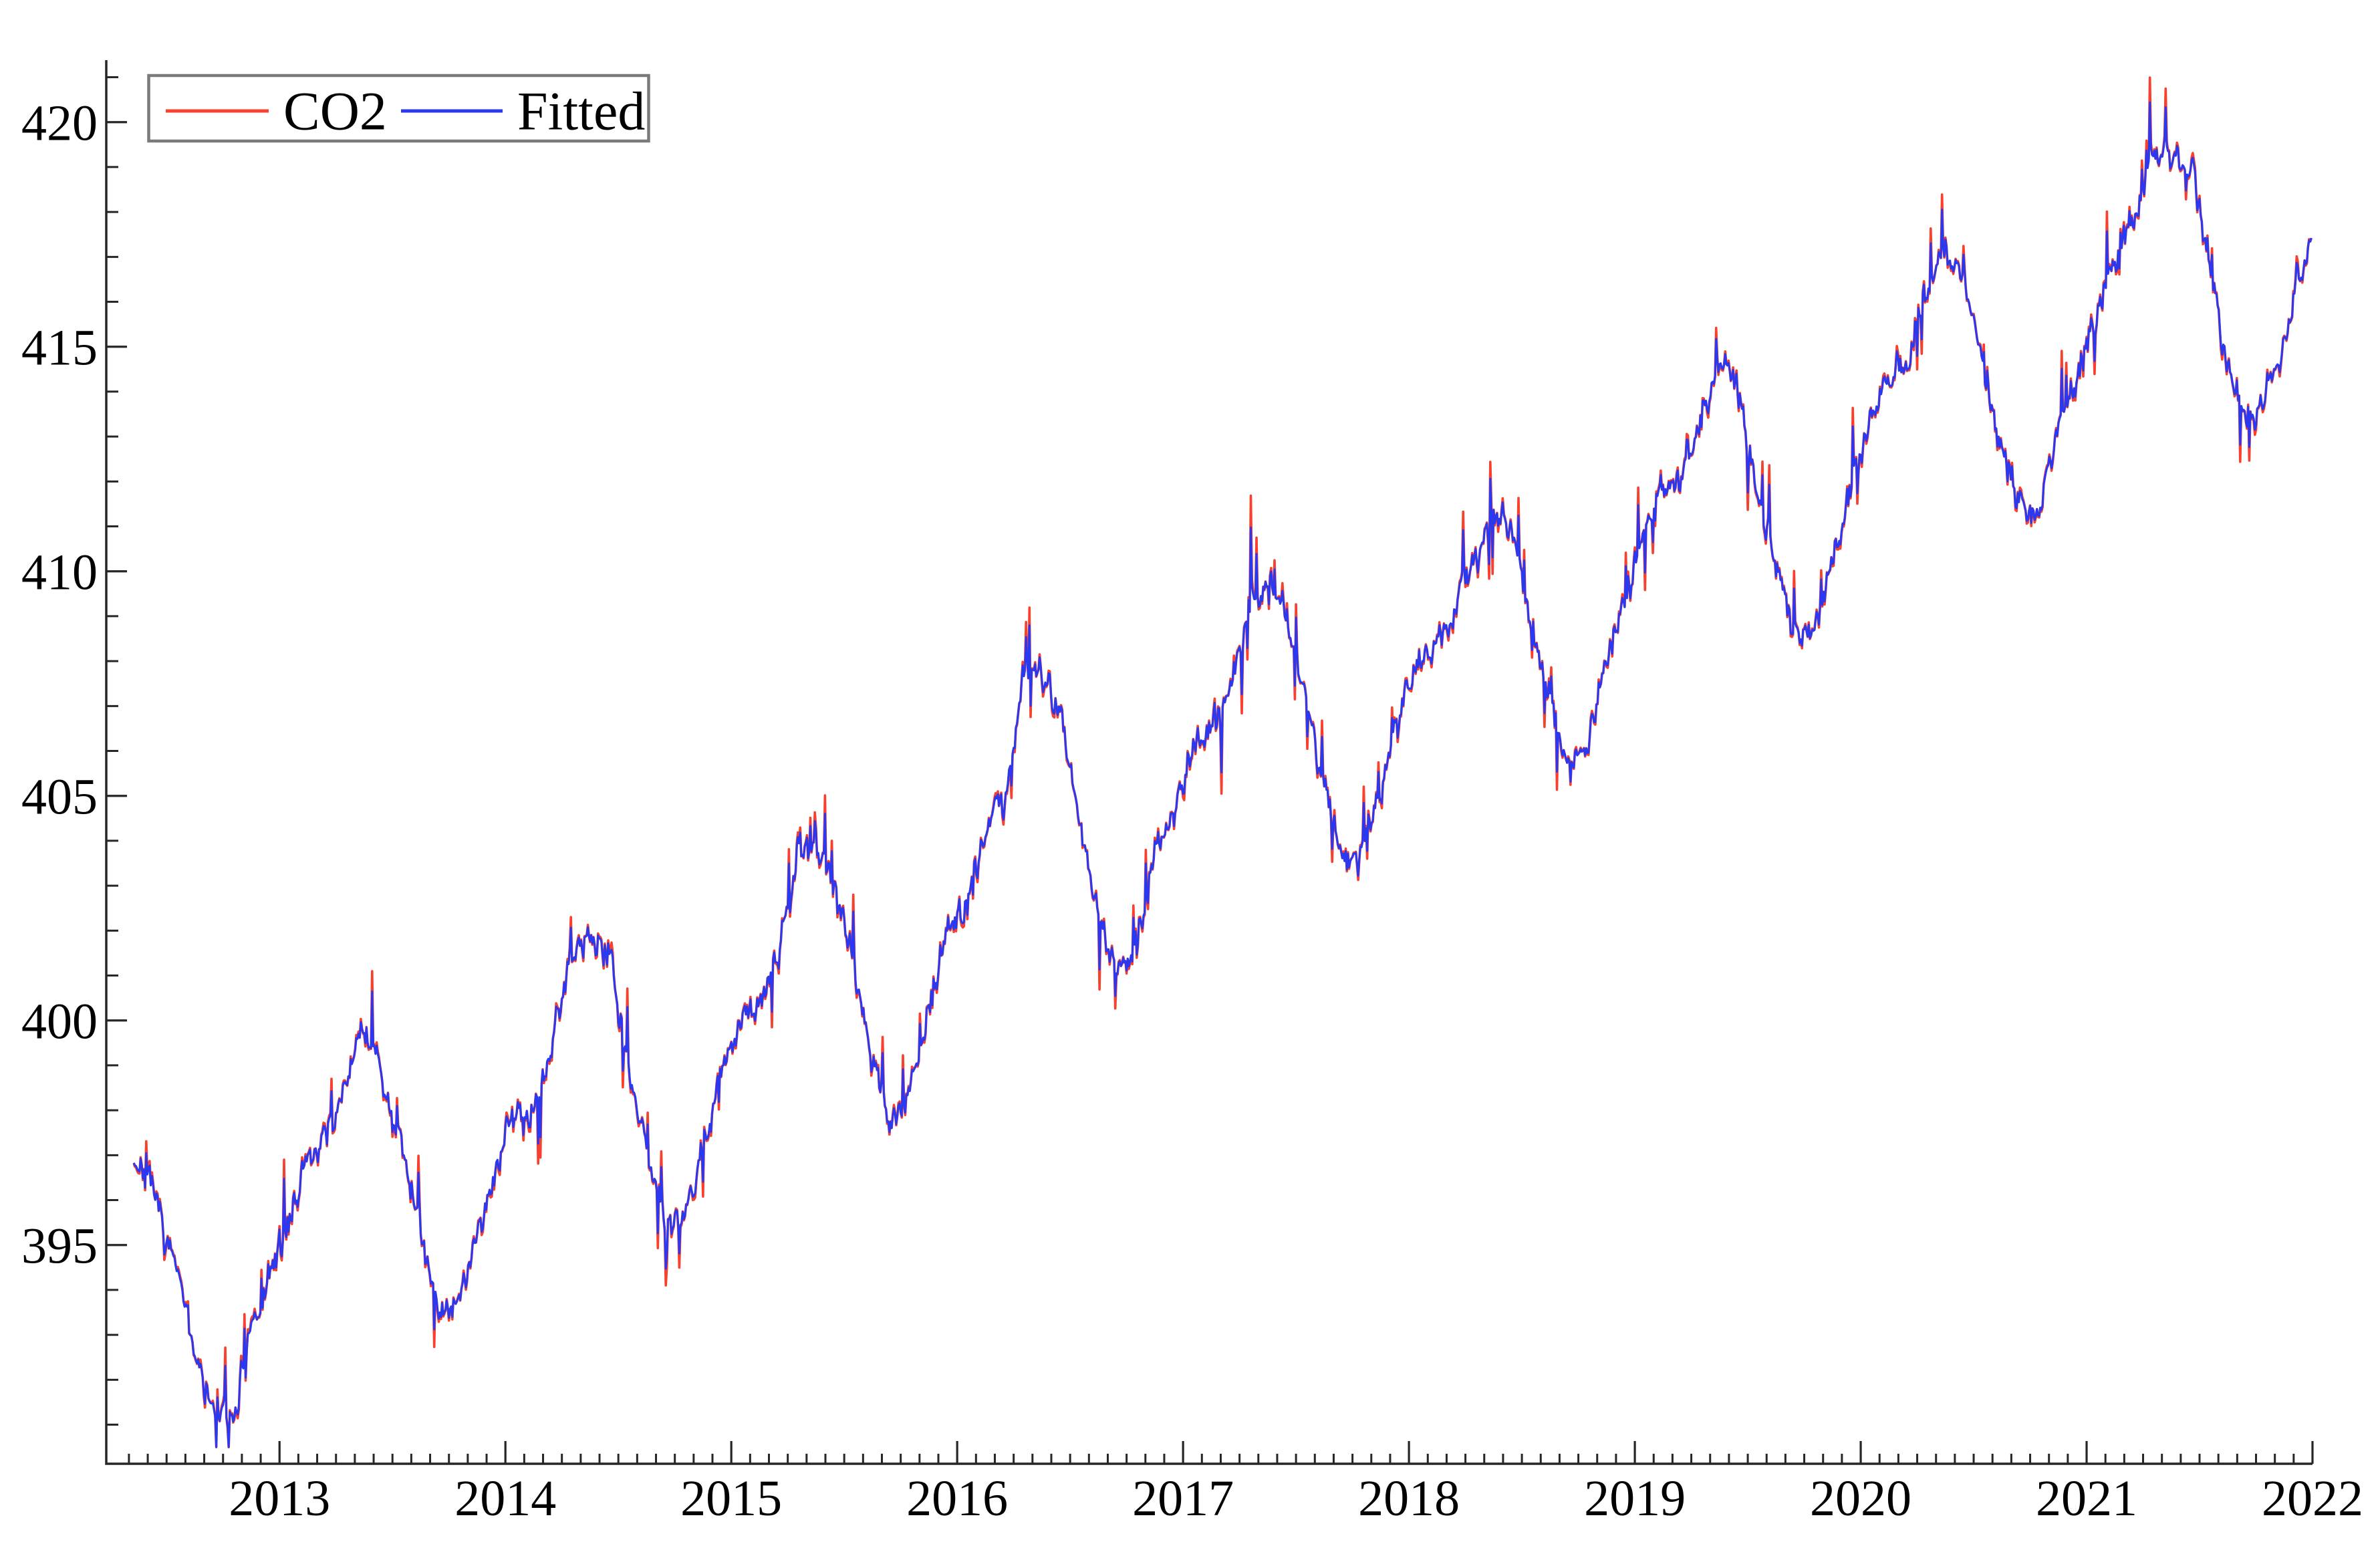  Describe the element at coordinates (1860, 1499) in the screenshot. I see `x-tick-label: 2020` at that location.